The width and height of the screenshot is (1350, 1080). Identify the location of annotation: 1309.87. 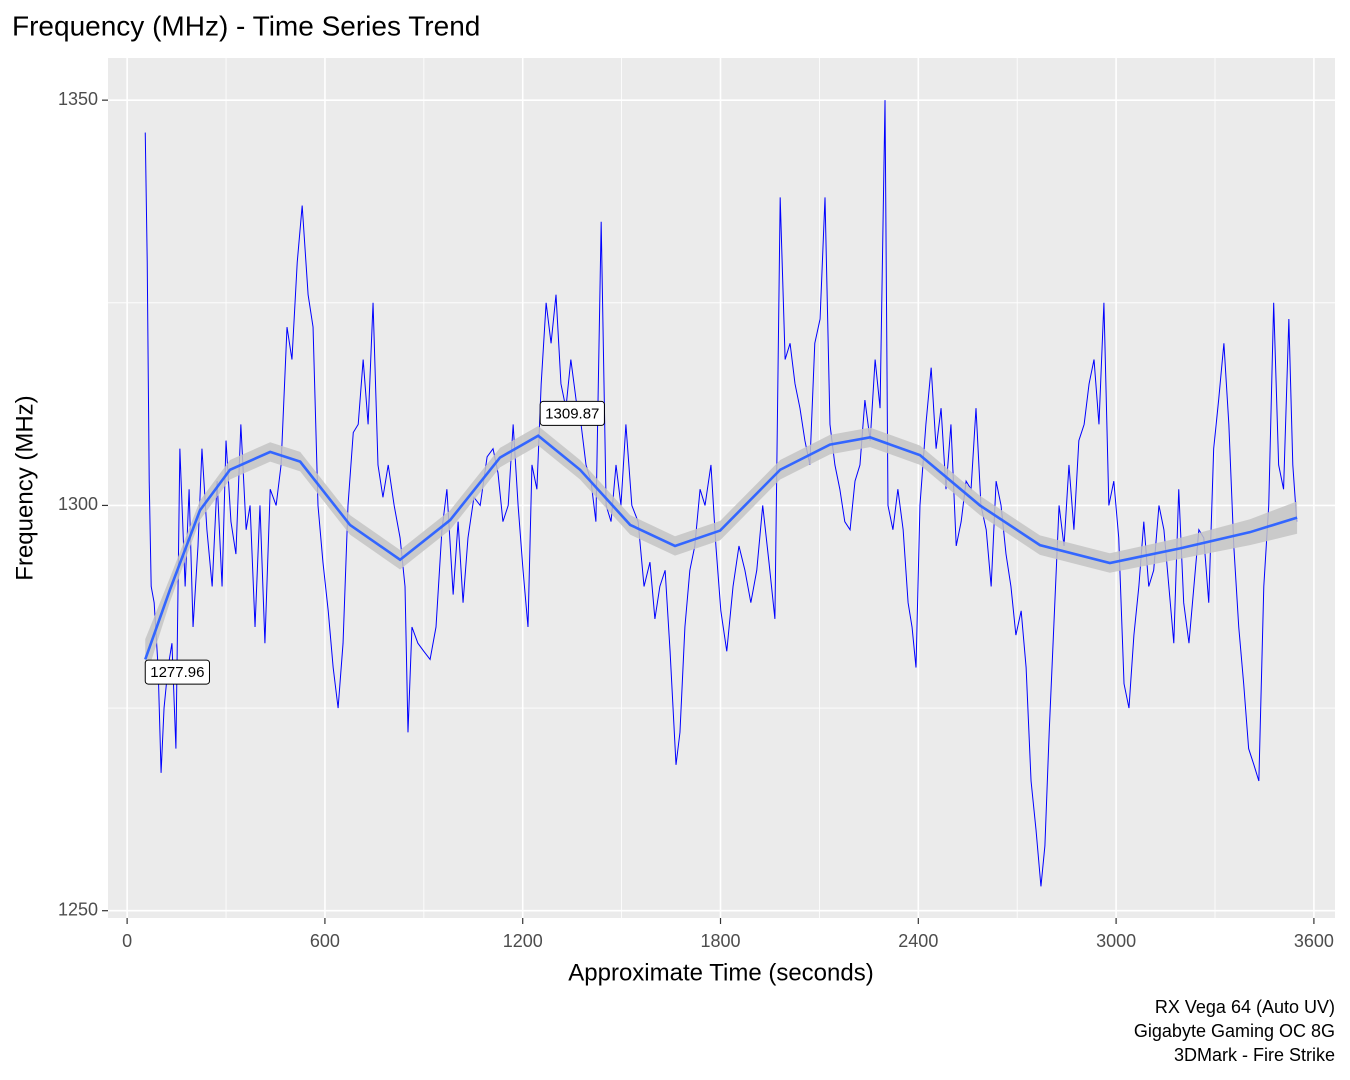
(572, 413).